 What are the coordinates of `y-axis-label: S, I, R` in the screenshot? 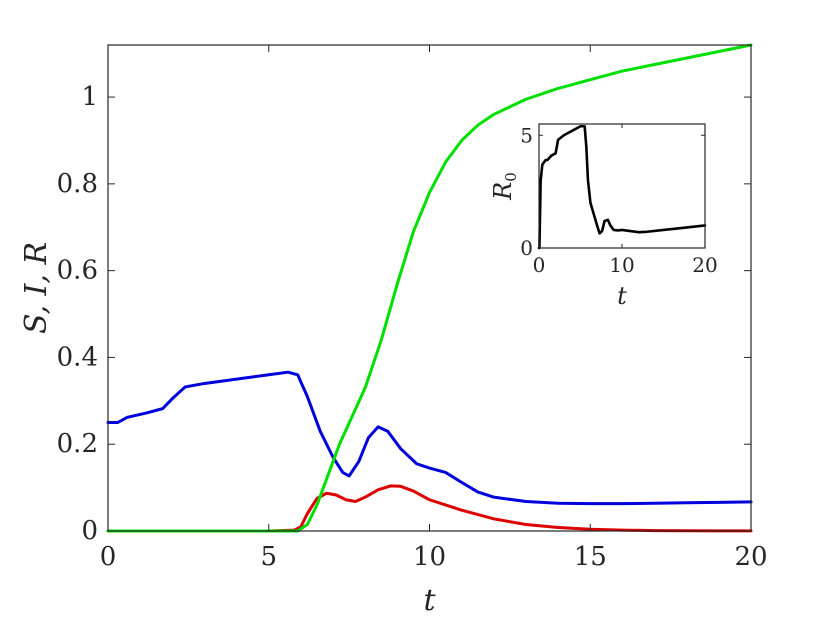 It's located at (36, 288).